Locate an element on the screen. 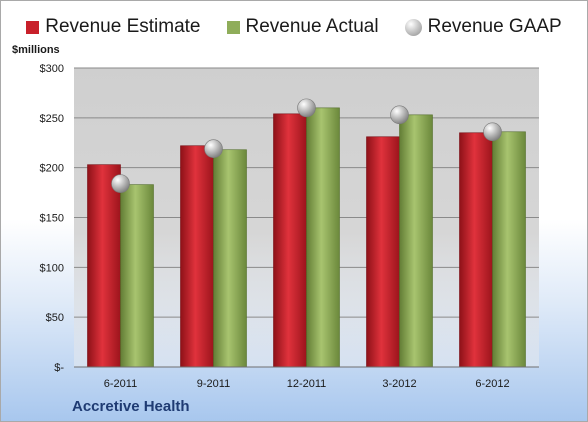 Image resolution: width=588 pixels, height=422 pixels. legend-label-gaap: Revenue GAAP is located at coordinates (494, 26).